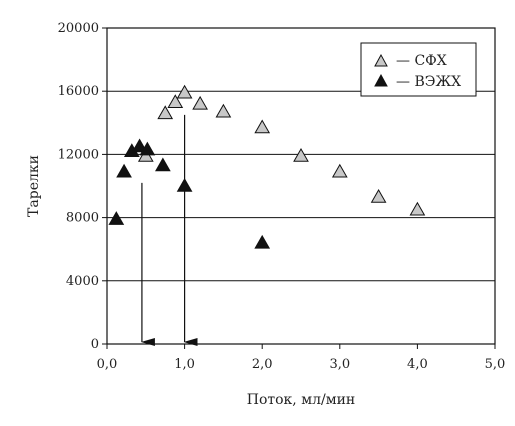 Image resolution: width=515 pixels, height=426 pixels. I want to click on x-tick-label: 3,0, so click(339, 364).